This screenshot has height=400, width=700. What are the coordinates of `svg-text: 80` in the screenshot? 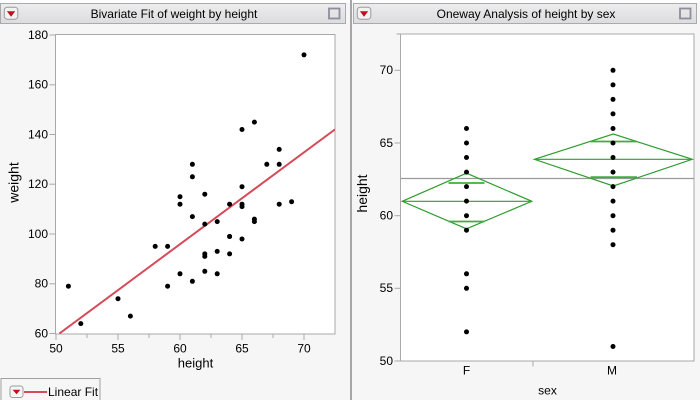 It's located at (42, 284).